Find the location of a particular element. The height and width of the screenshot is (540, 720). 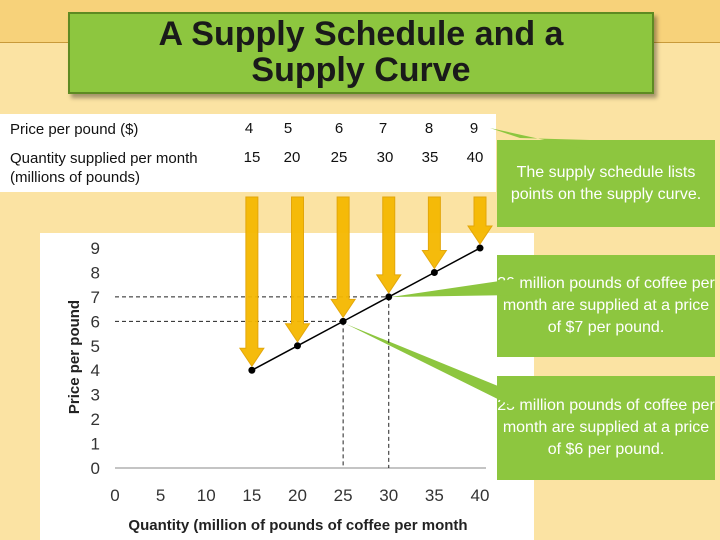

x-tick-label: 10 is located at coordinates (206, 495).